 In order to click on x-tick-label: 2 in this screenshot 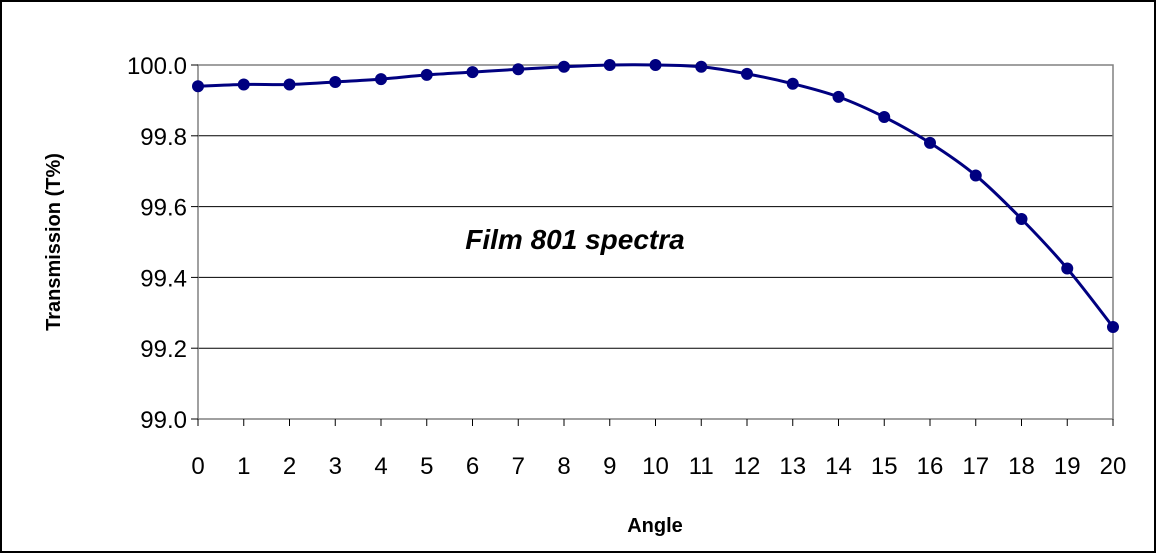, I will do `click(289, 466)`.